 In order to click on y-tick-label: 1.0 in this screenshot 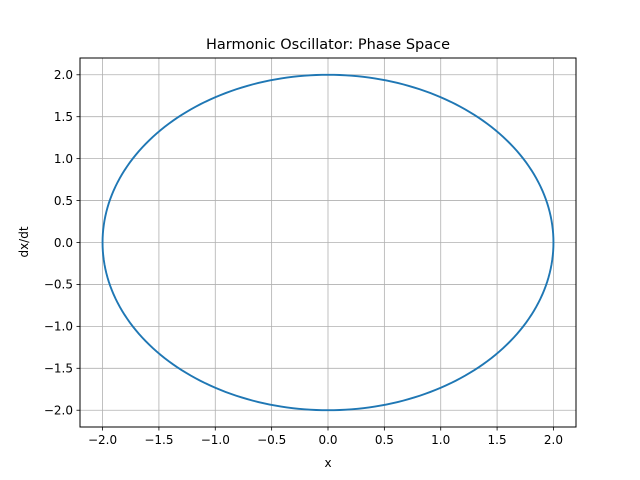, I will do `click(63, 159)`.